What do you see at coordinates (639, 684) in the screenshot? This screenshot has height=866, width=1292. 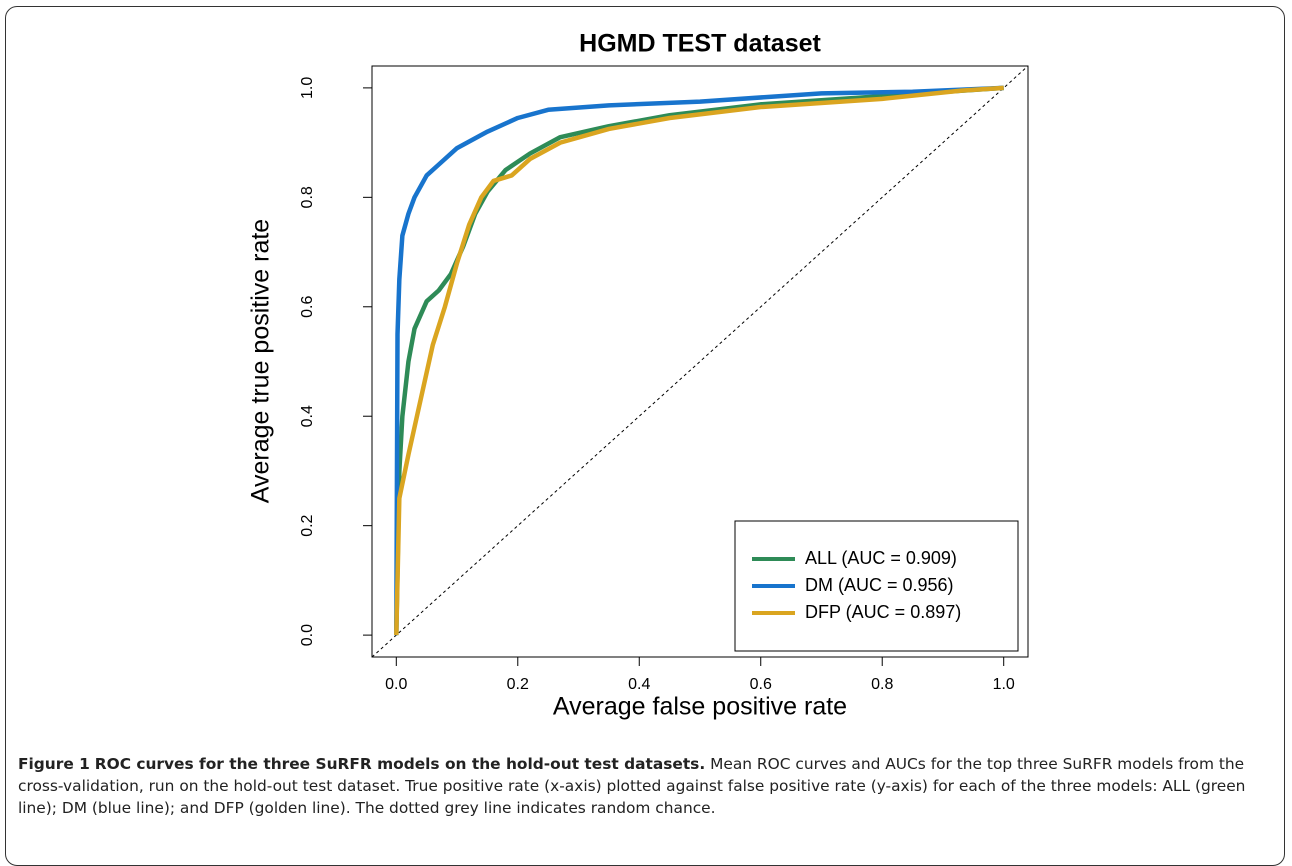 I see `x-tick-label: 0.4` at bounding box center [639, 684].